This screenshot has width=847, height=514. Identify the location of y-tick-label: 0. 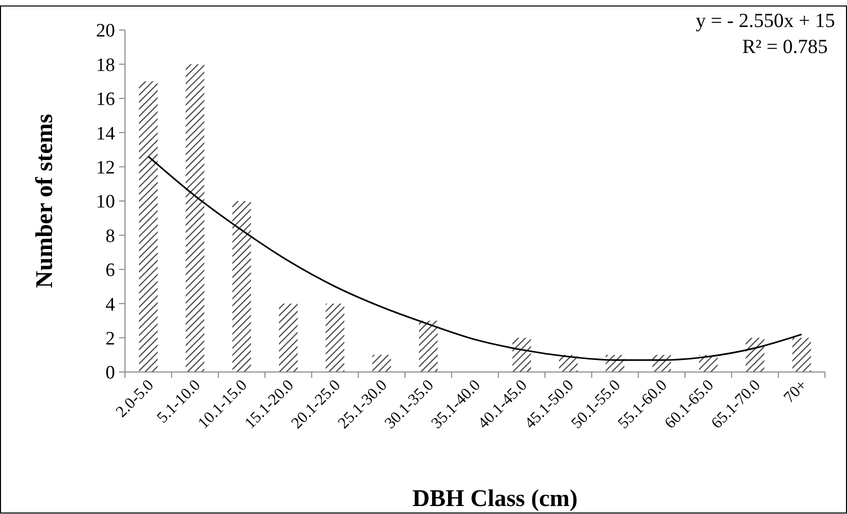
(110, 373).